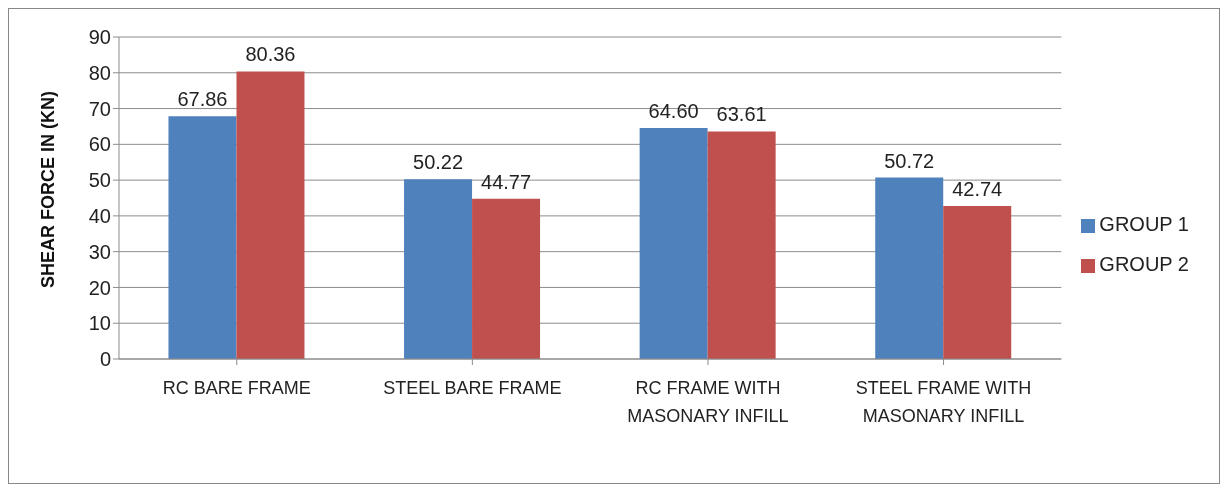  Describe the element at coordinates (99, 72) in the screenshot. I see `y-tick-label: 80` at that location.